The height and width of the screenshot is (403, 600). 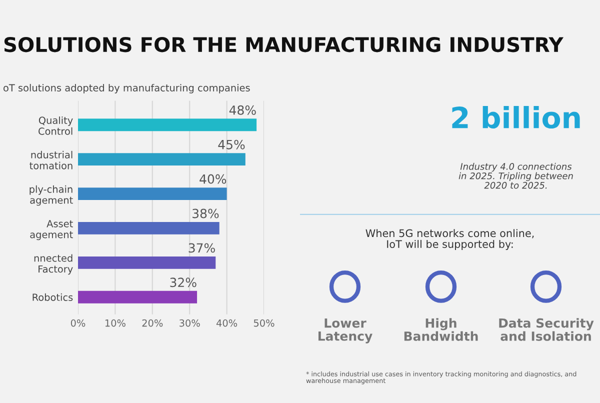 I want to click on y-tick-label: ndustrial tomation, so click(x=51, y=160).